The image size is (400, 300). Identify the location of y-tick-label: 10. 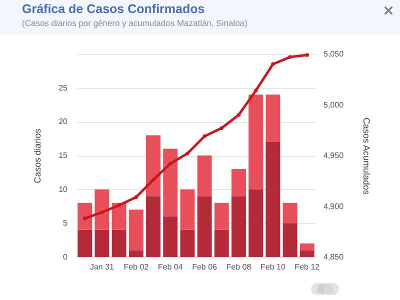
(63, 189).